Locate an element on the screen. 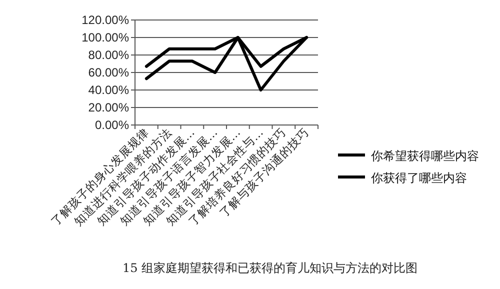 The image size is (500, 289). y-tick-label: 80.00% is located at coordinates (109, 55).